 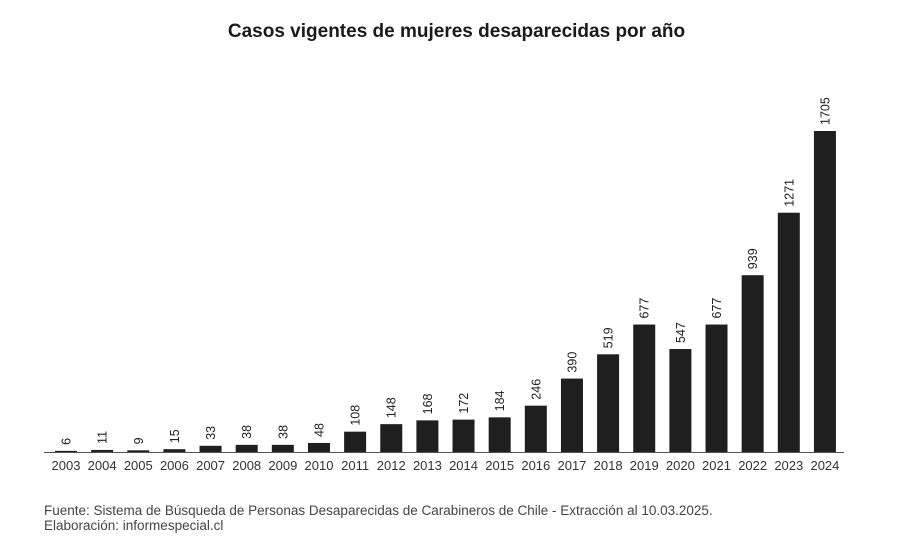 What do you see at coordinates (788, 332) in the screenshot?
I see `bar-2023` at bounding box center [788, 332].